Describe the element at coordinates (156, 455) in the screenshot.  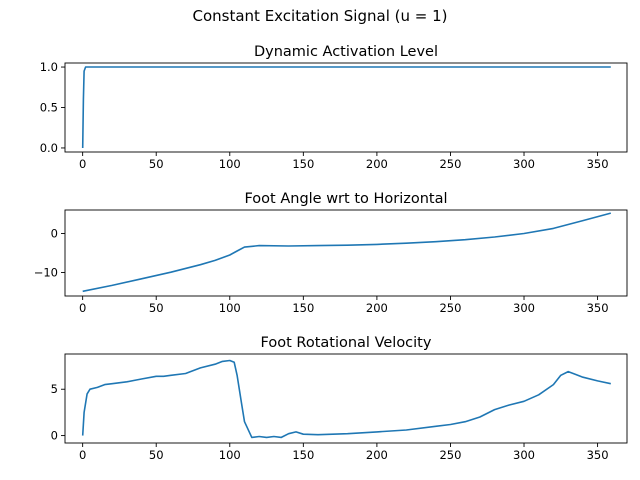
I see `subplot-3-xtick-label: 50` at that location.